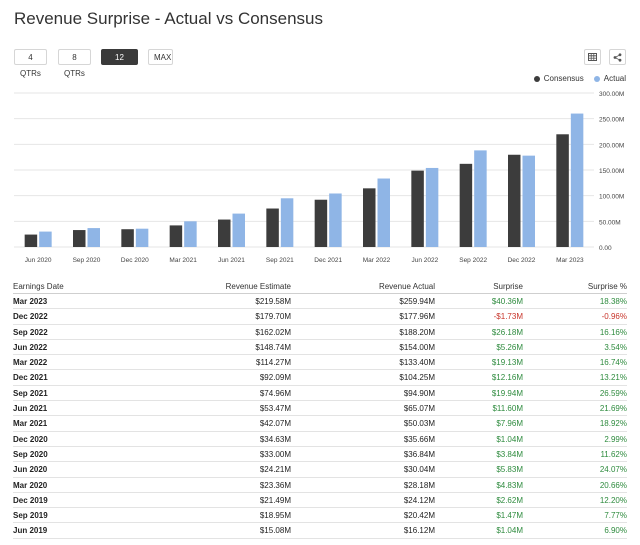 This screenshot has height=545, width=640. What do you see at coordinates (607, 286) in the screenshot?
I see `header-surprise-pct: Surprise %` at bounding box center [607, 286].